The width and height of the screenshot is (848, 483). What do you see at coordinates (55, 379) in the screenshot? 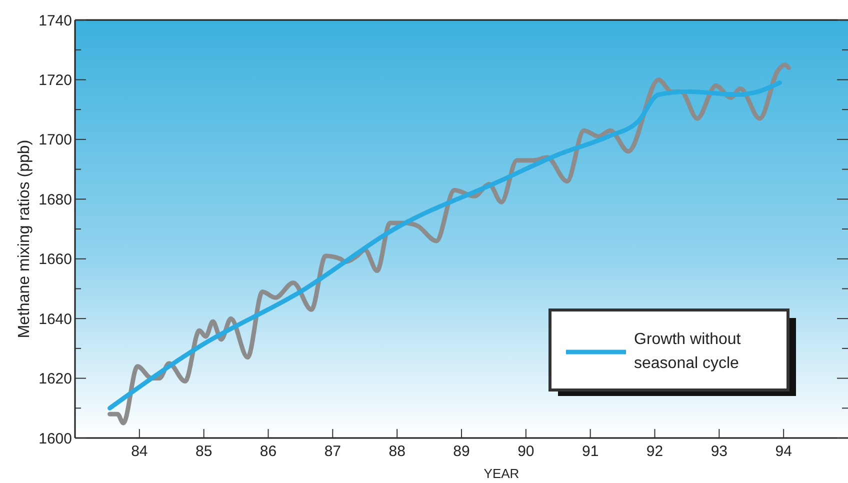
I see `y-tick-label: 1620` at bounding box center [55, 379].